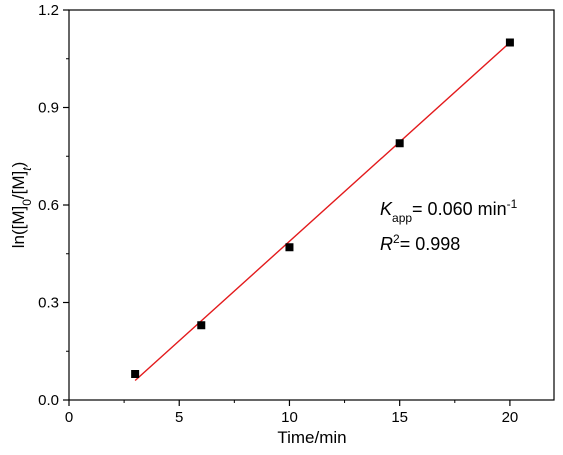 This screenshot has width=563, height=455. I want to click on r2-annotation: R2= 0.998, so click(420, 243).